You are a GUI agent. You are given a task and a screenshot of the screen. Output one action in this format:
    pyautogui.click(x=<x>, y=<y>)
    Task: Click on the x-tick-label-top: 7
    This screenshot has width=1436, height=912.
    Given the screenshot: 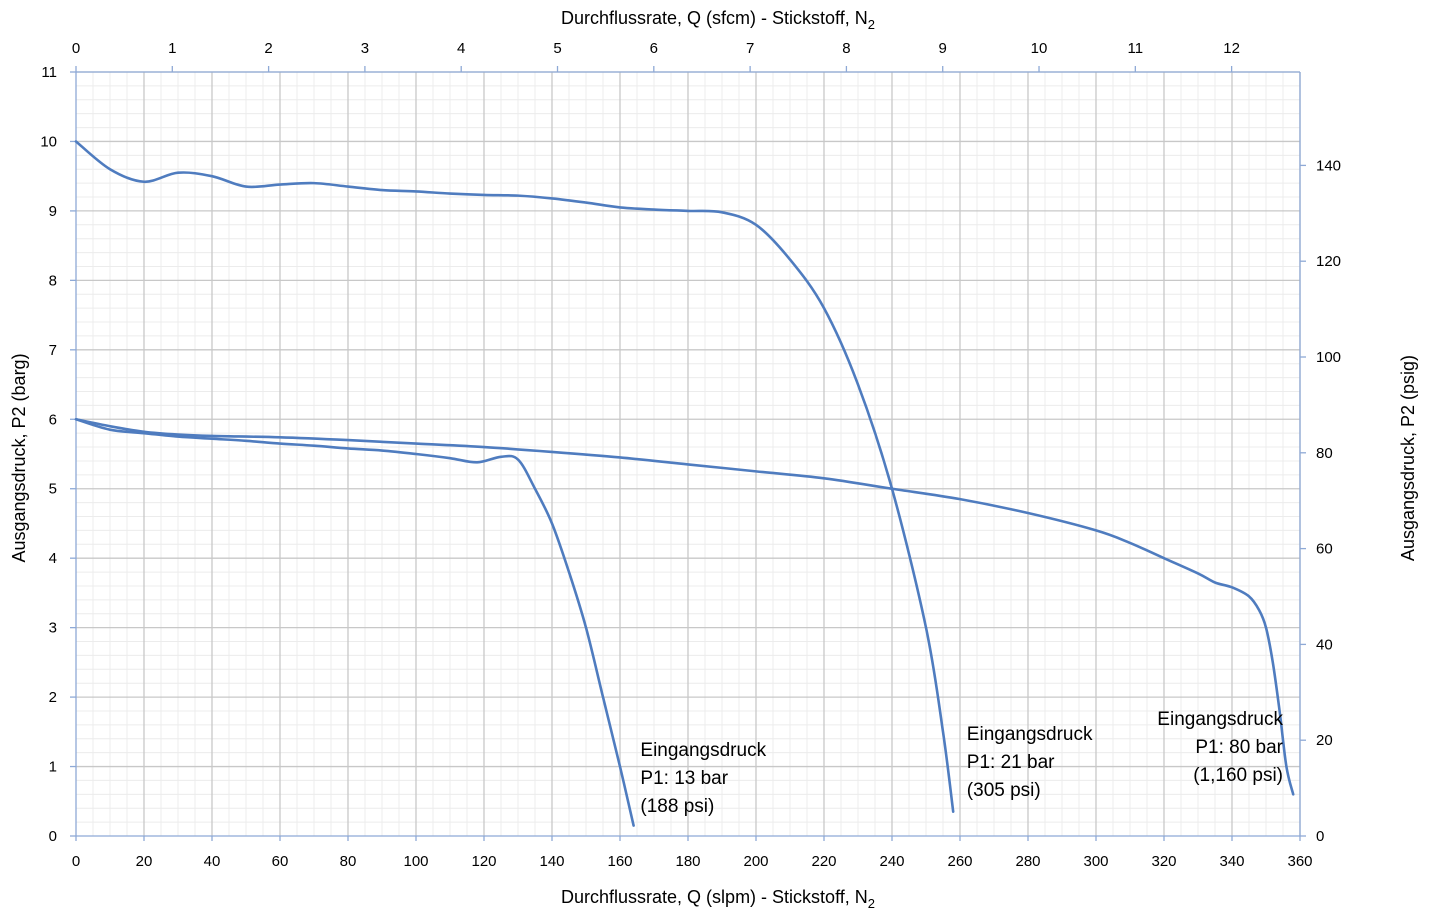 What is the action you would take?
    pyautogui.click(x=750, y=48)
    